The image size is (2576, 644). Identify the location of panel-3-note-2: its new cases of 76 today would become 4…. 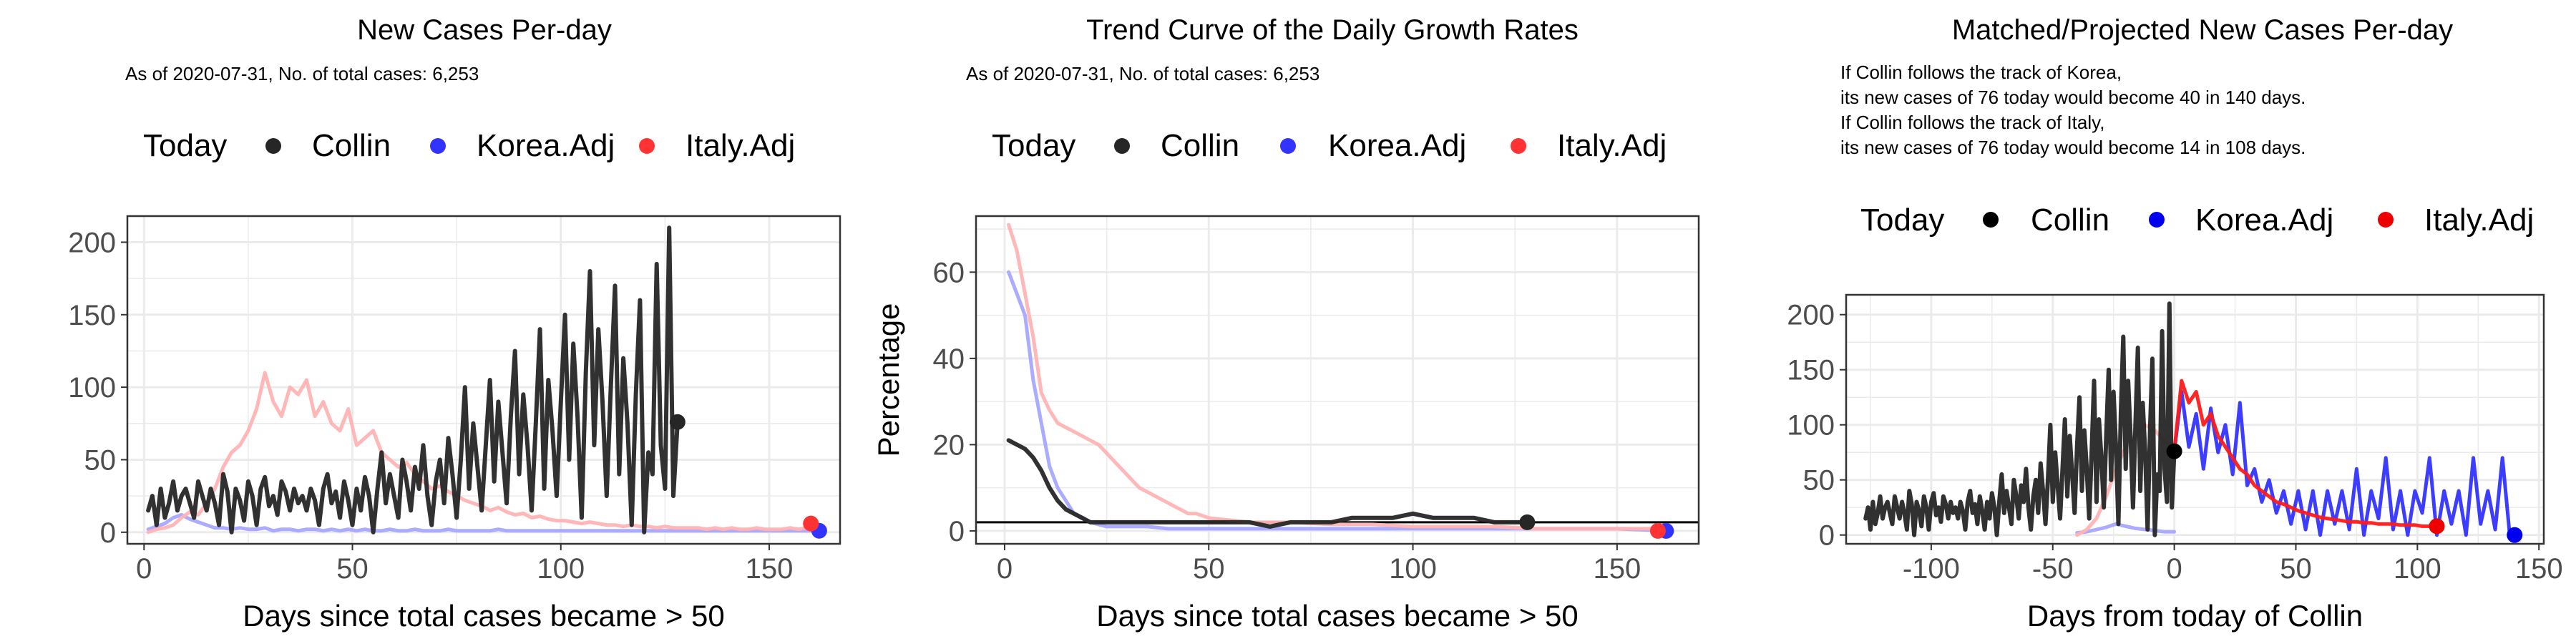
(2073, 97).